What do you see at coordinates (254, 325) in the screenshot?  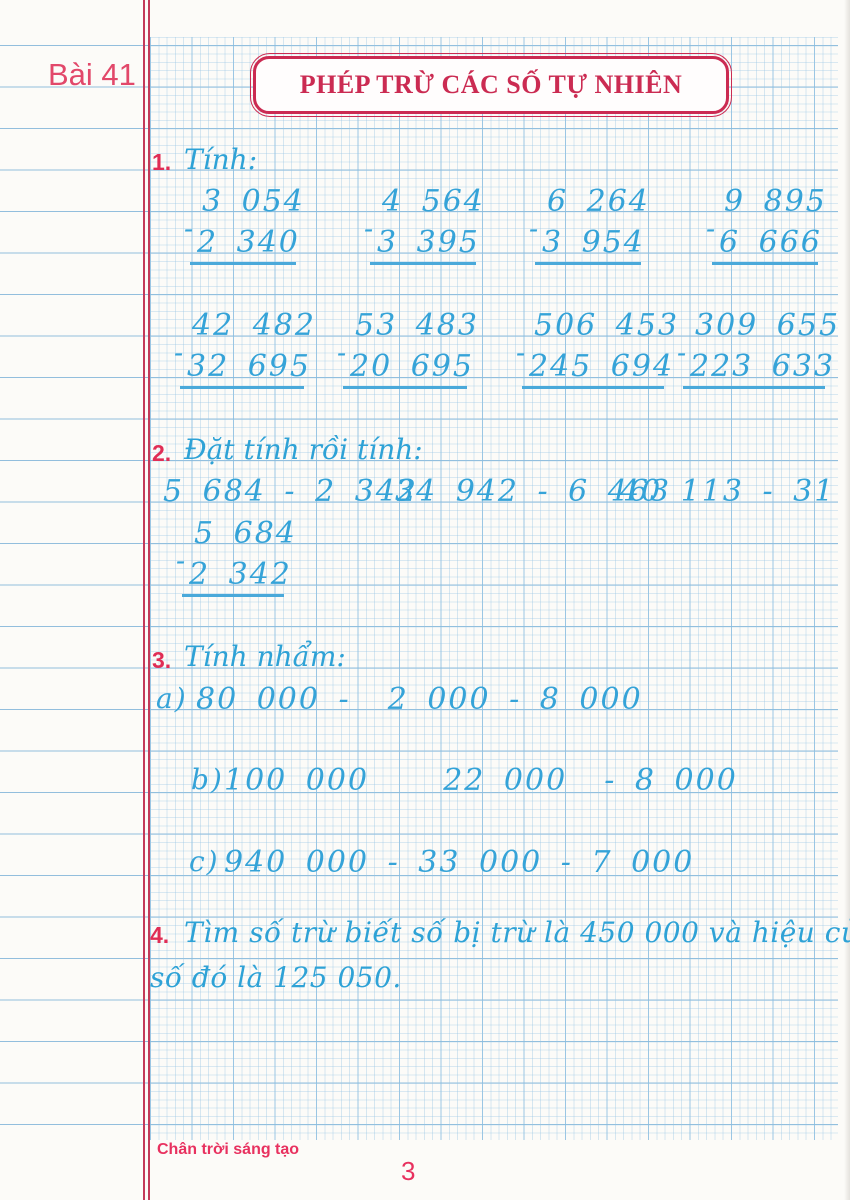 I see `minuend: 42 482` at bounding box center [254, 325].